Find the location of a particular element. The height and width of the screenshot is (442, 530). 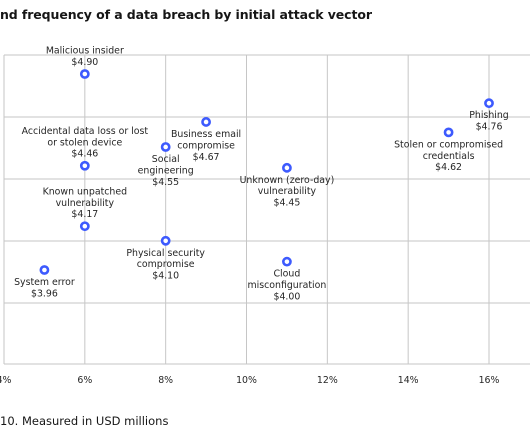

footnote: 10. Measured in USD millions is located at coordinates (84, 421).